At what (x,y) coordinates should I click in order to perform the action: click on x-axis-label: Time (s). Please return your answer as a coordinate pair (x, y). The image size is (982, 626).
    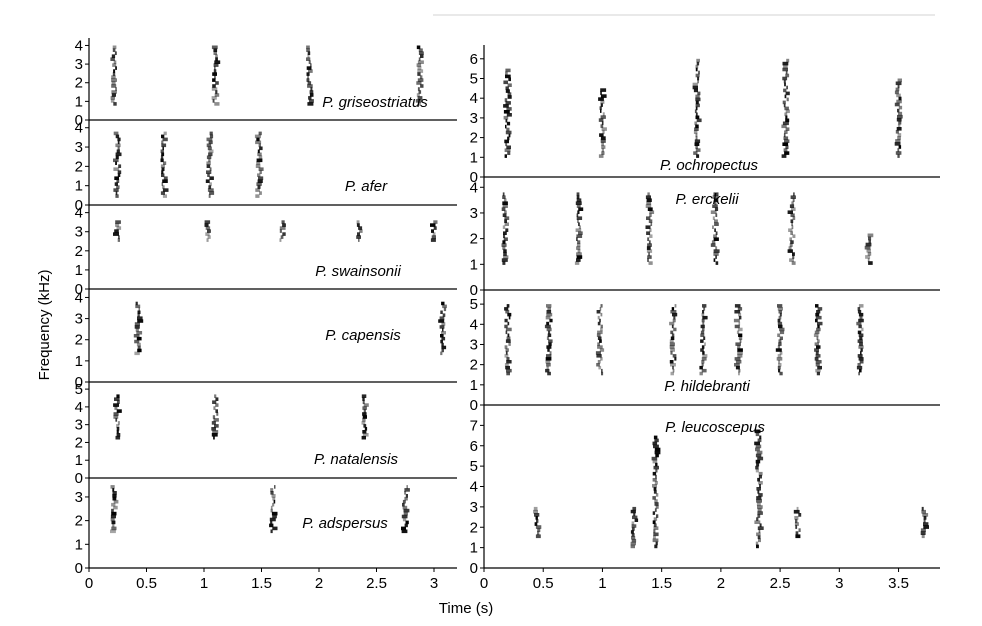
    Looking at the image, I should click on (466, 608).